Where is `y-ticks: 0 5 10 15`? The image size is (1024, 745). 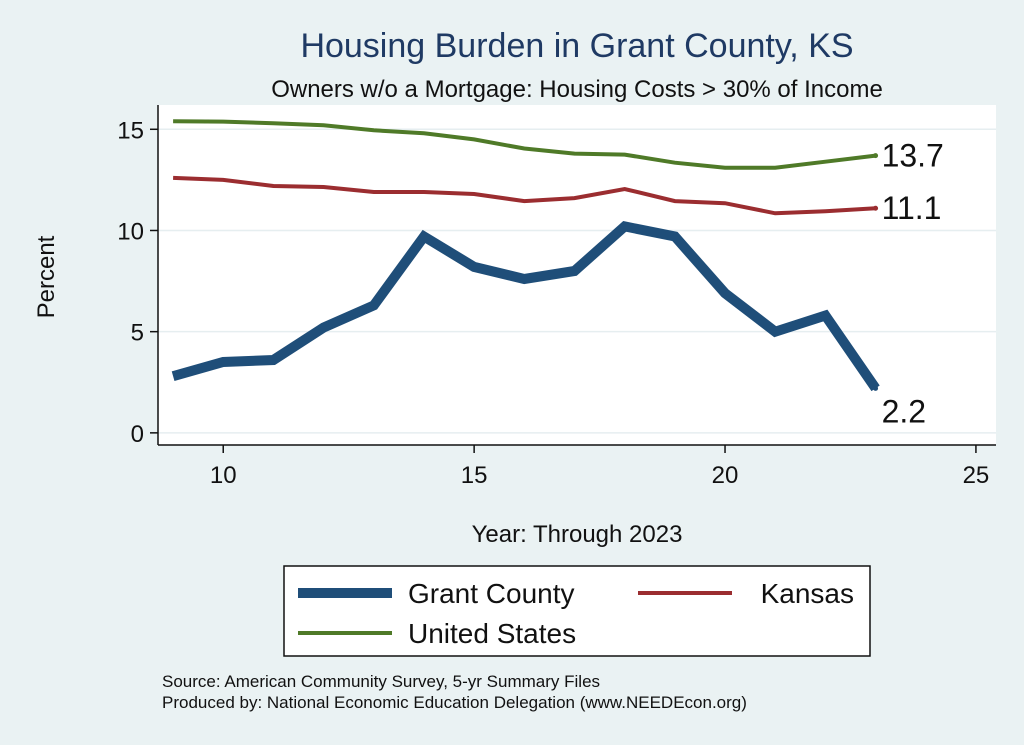 y-ticks: 0 5 10 15 is located at coordinates (137, 282).